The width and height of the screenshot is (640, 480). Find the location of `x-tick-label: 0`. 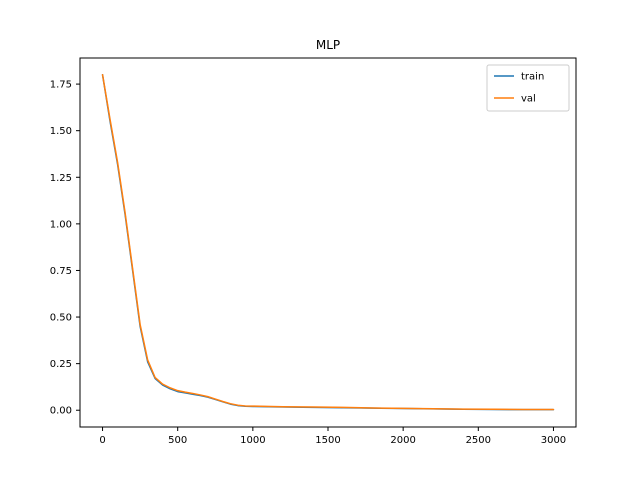

x-tick-label: 0 is located at coordinates (102, 440).